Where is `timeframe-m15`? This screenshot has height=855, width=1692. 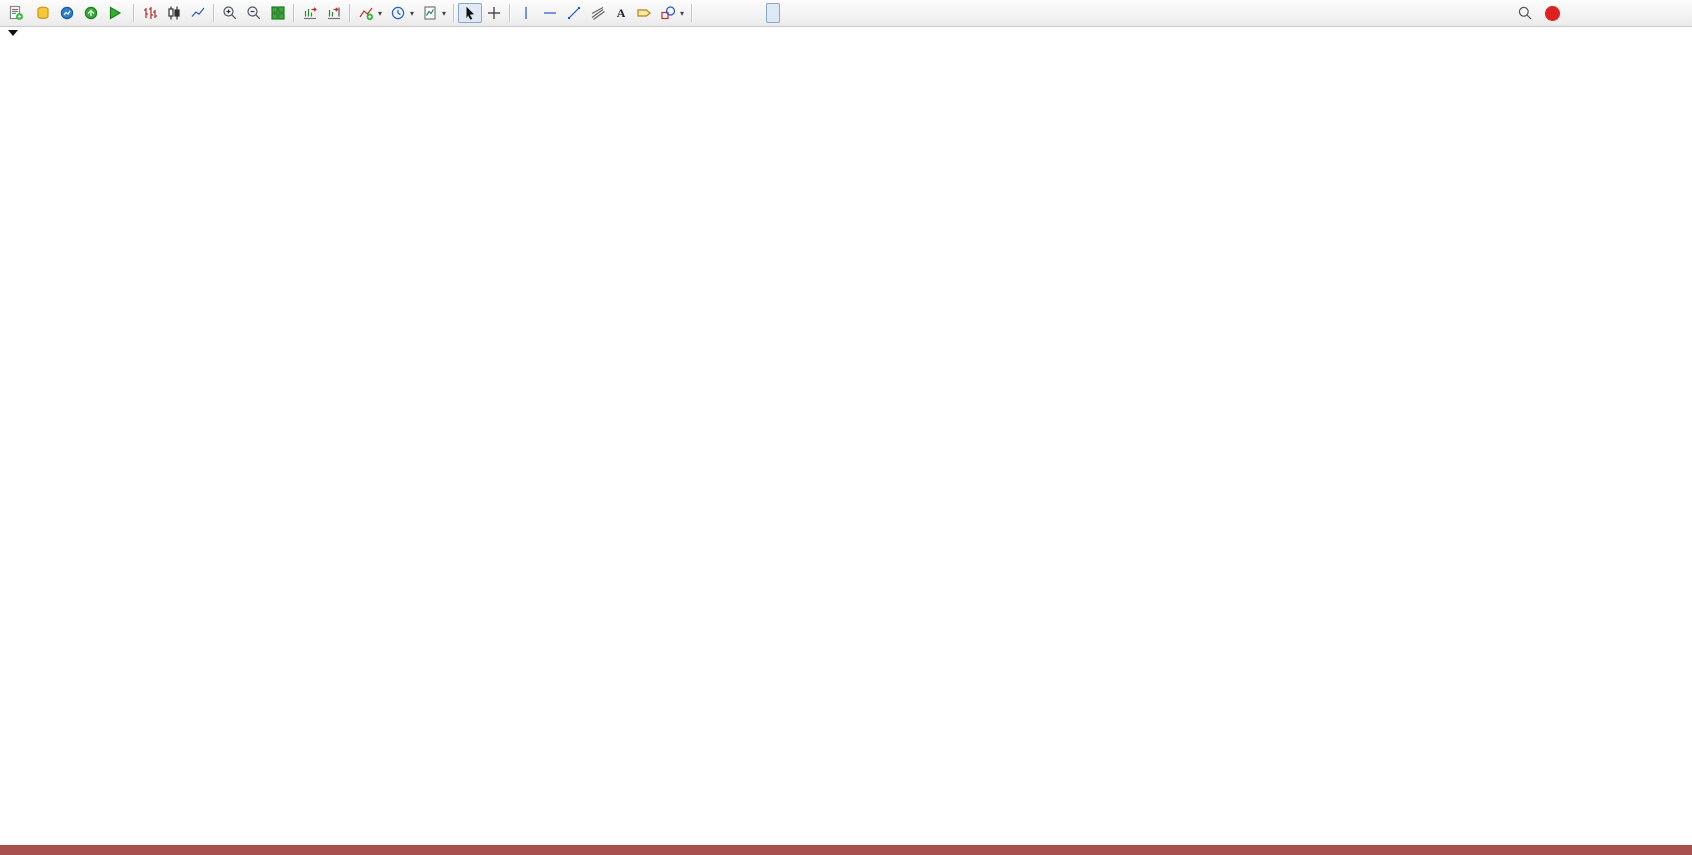
timeframe-m15 is located at coordinates (731, 13).